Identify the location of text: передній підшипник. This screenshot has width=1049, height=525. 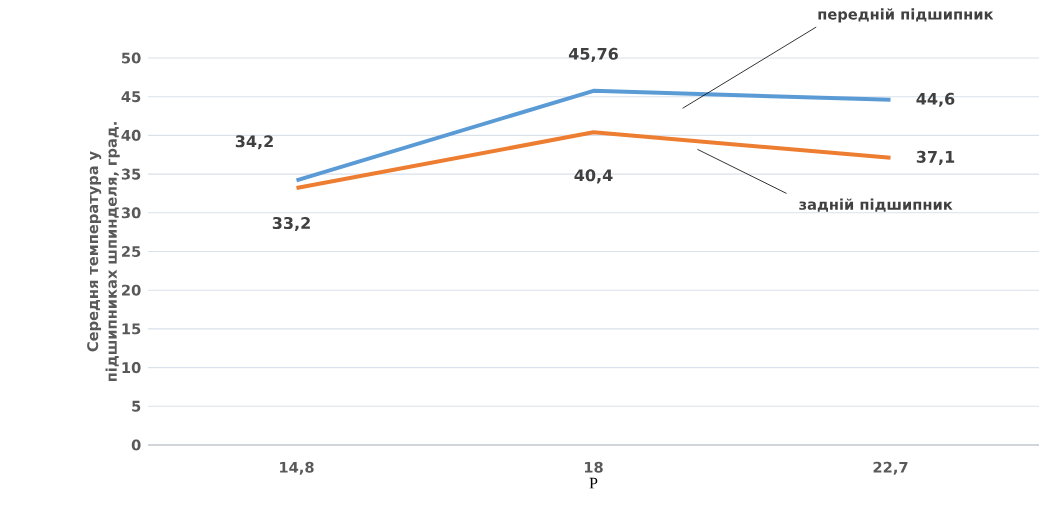
(906, 15).